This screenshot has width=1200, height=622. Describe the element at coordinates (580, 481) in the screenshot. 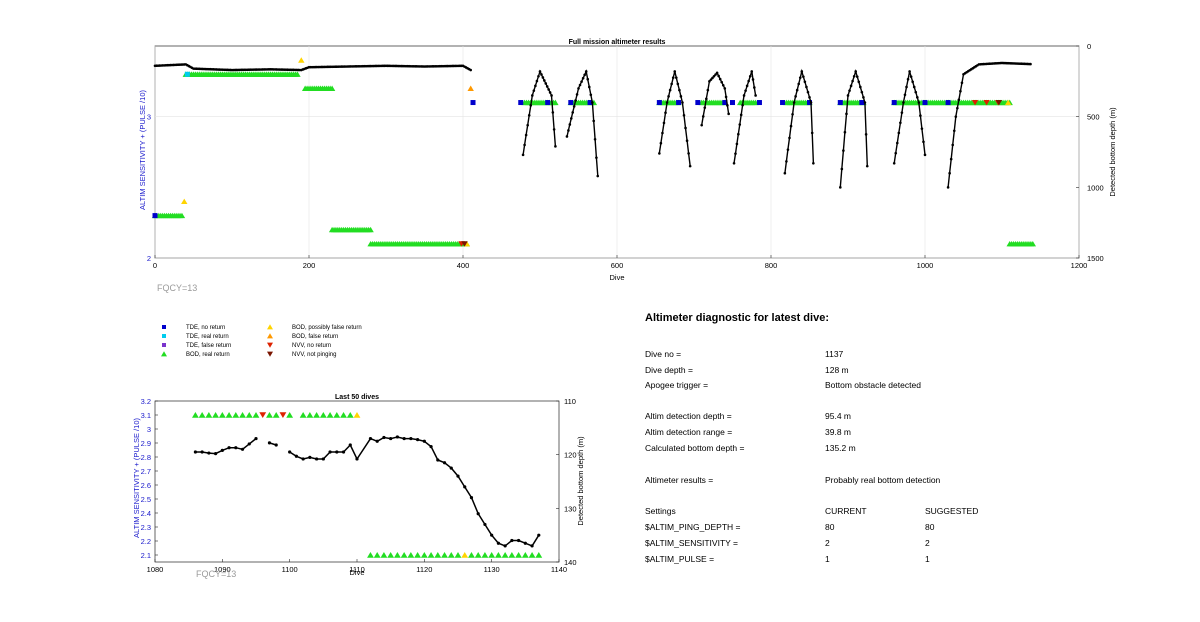

I see `bottom-y-right-label: Detected bottom depth (m)` at that location.